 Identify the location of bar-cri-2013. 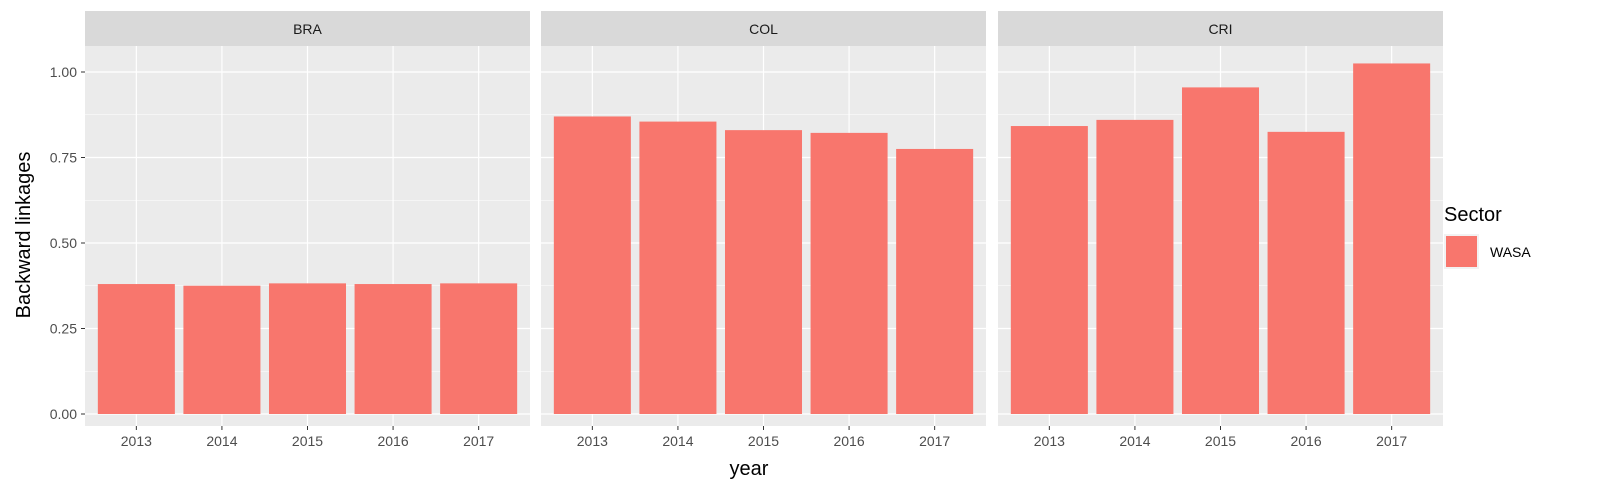
(1049, 270).